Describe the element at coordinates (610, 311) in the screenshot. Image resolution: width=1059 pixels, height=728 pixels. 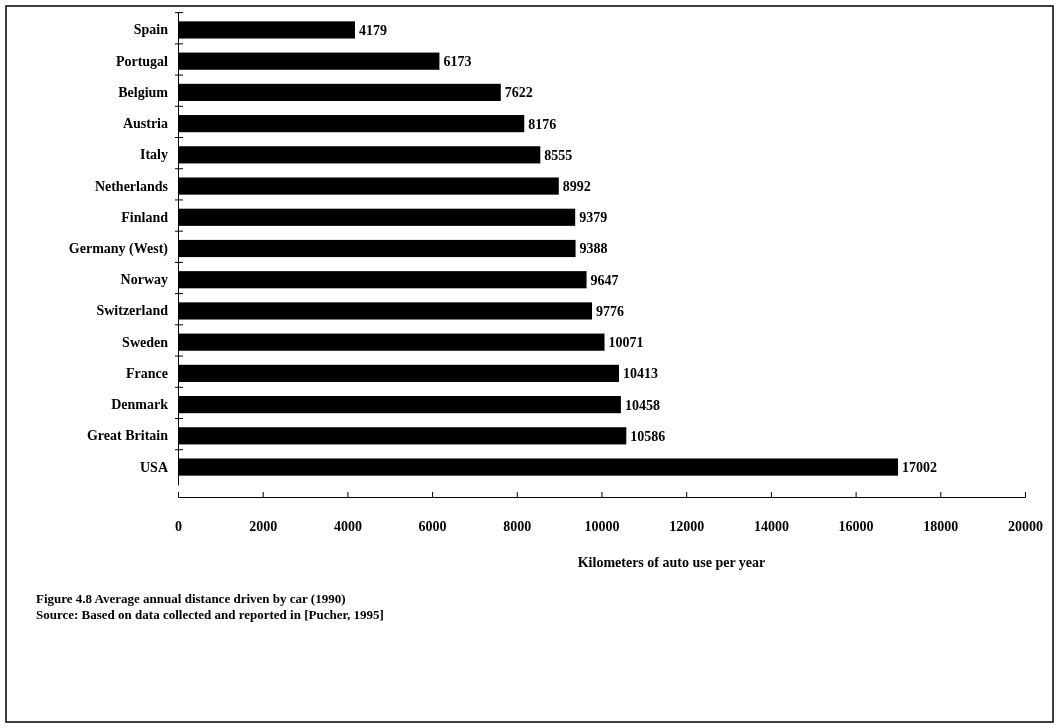
I see `data-label: 9776` at that location.